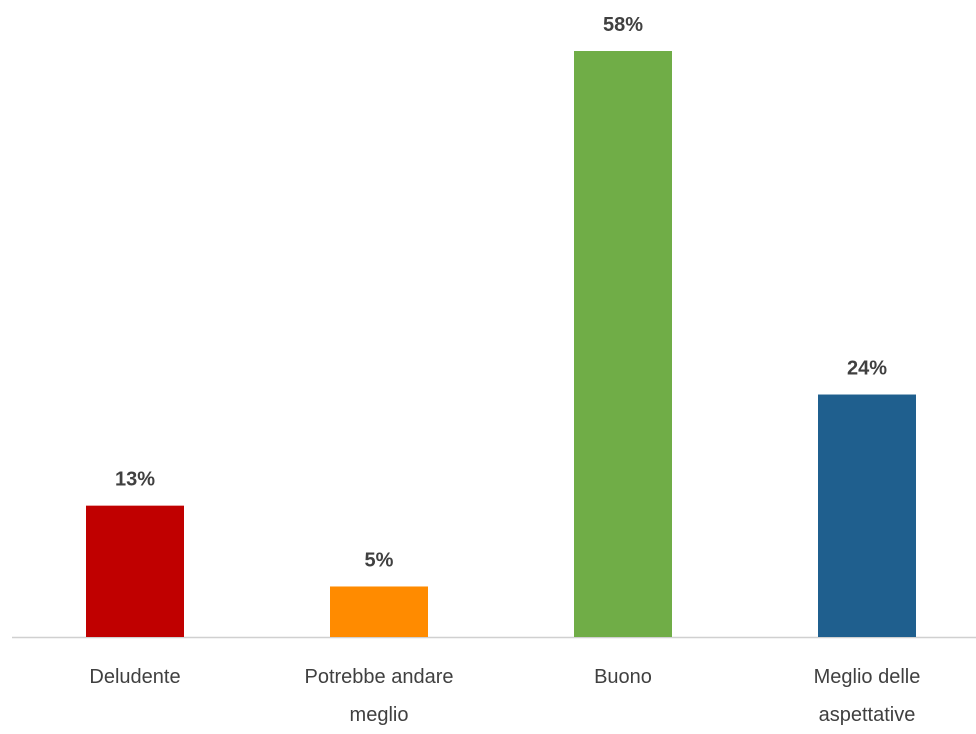 This screenshot has width=976, height=734. Describe the element at coordinates (623, 677) in the screenshot. I see `x-tick-label: Buono` at that location.